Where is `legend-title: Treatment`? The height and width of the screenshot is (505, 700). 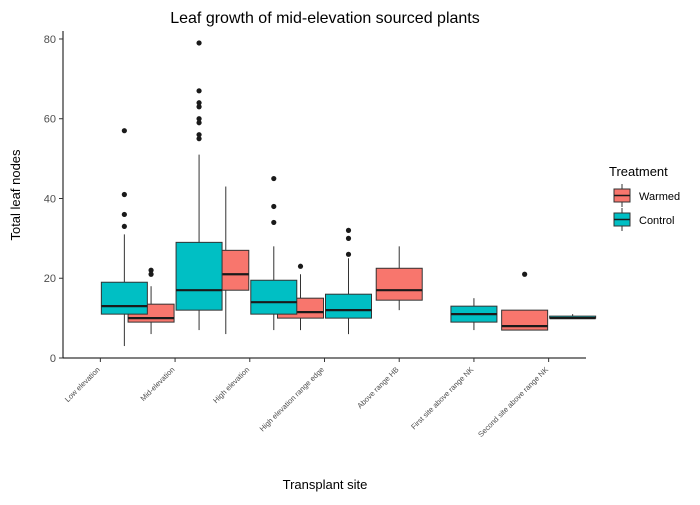
legend-title: Treatment is located at coordinates (638, 171).